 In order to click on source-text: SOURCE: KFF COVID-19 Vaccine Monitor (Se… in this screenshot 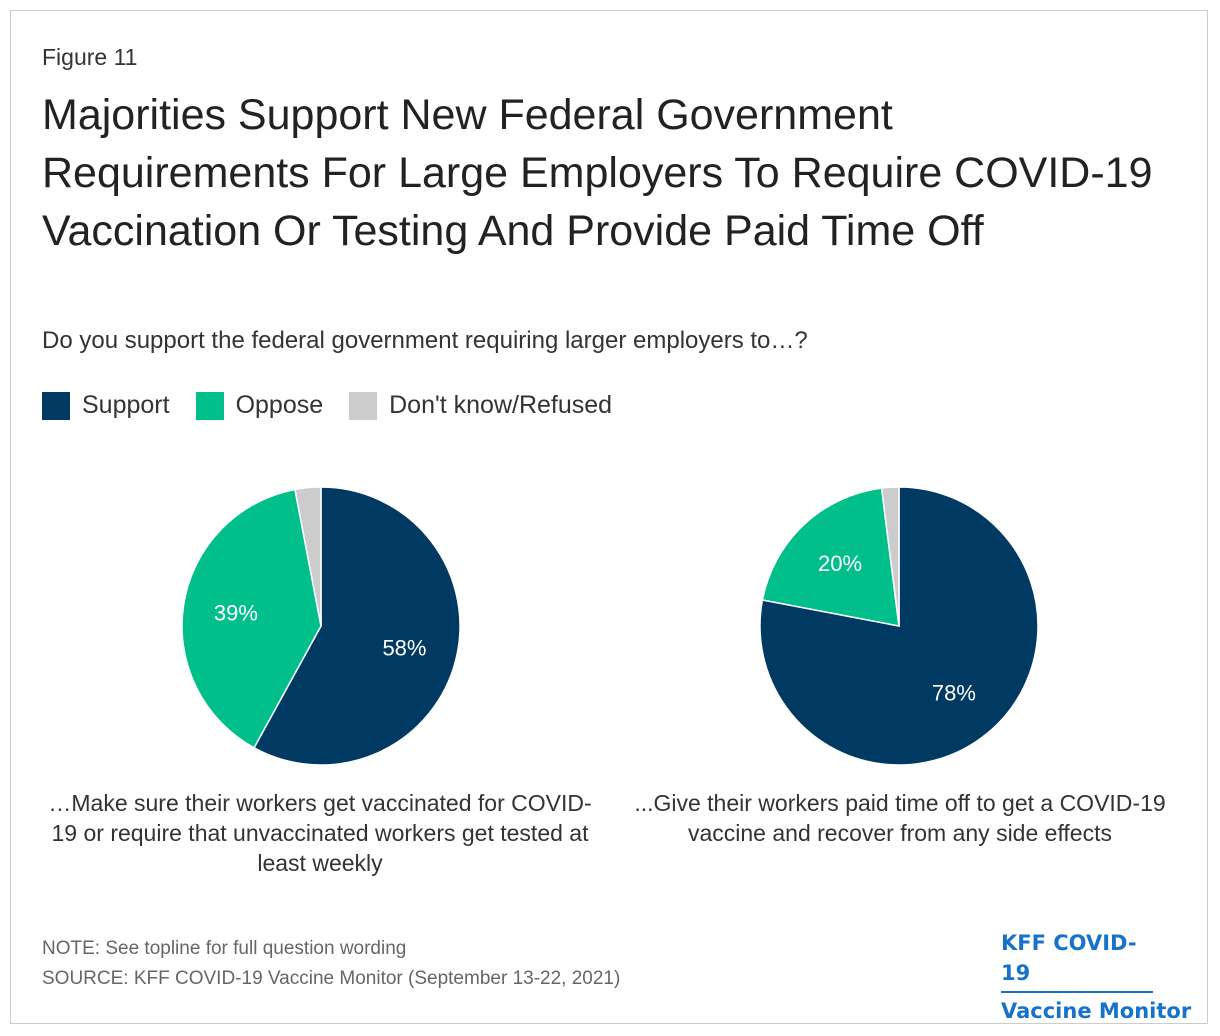, I will do `click(331, 978)`.